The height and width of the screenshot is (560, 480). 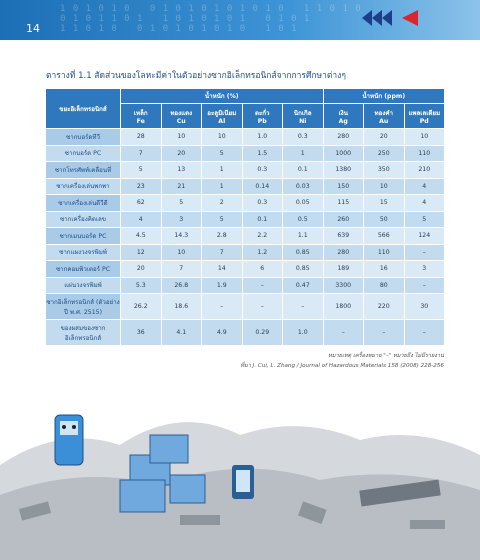 I want to click on header-banner, so click(x=240, y=20).